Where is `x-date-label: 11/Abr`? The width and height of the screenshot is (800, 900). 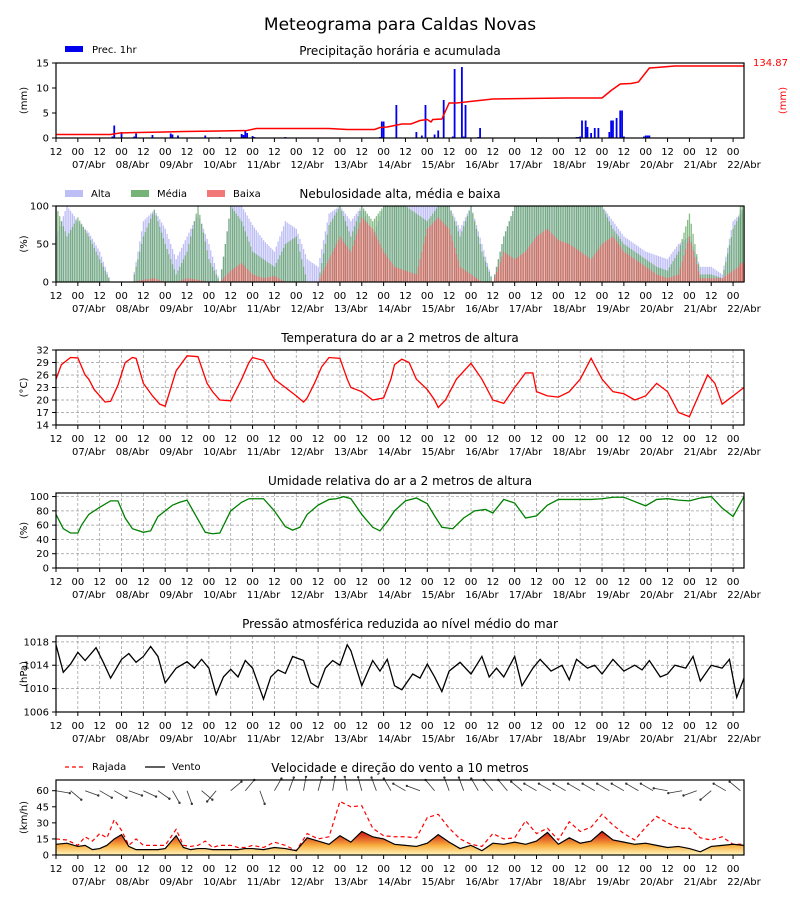 x-date-label: 11/Abr is located at coordinates (264, 882).